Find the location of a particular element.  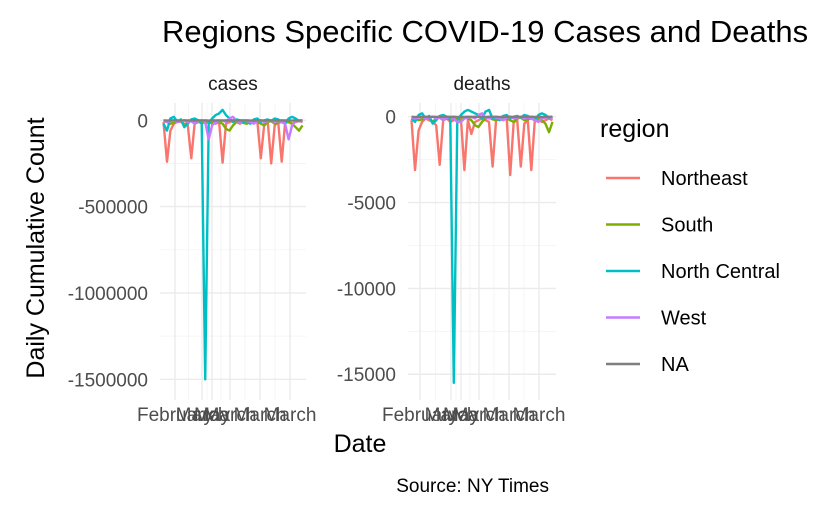

series-line-north-central is located at coordinates (481, 246).